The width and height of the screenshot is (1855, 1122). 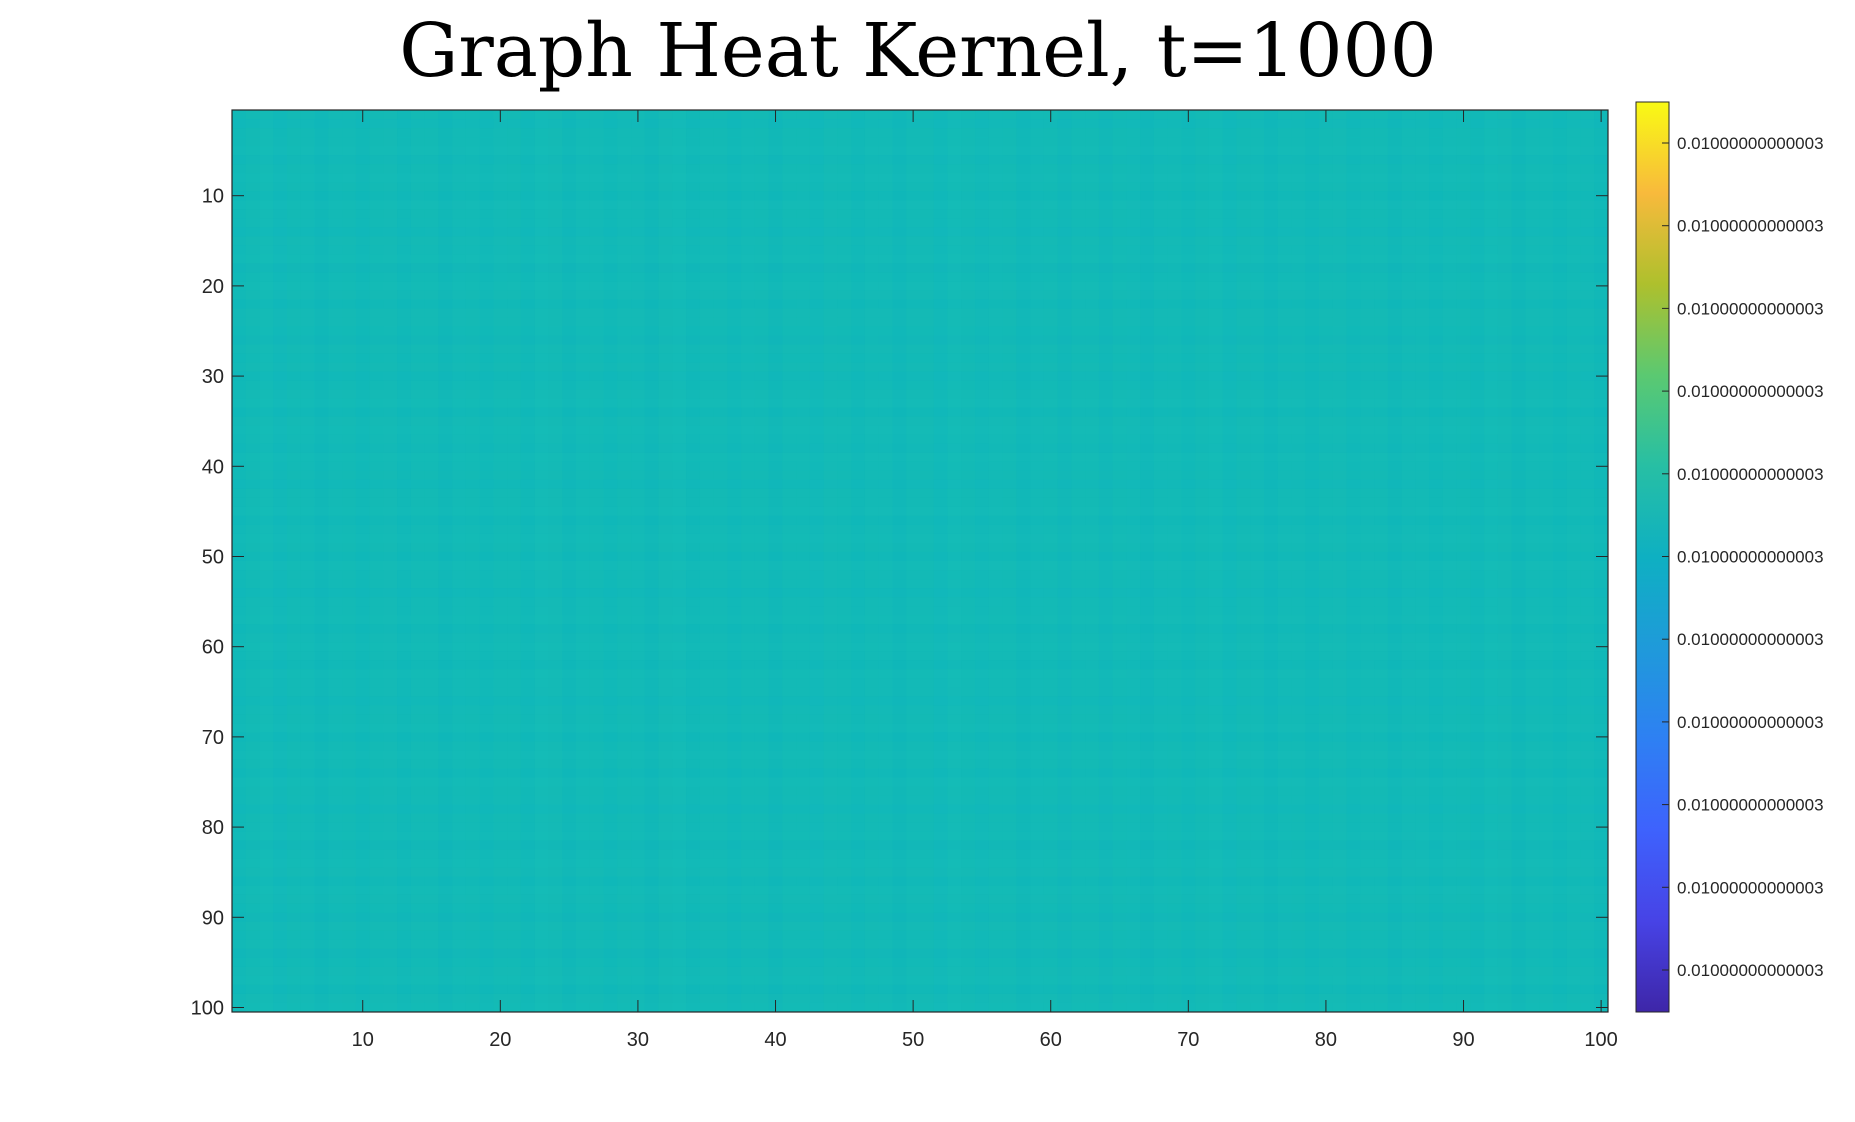 What do you see at coordinates (363, 1040) in the screenshot?
I see `x-tick-label: 10` at bounding box center [363, 1040].